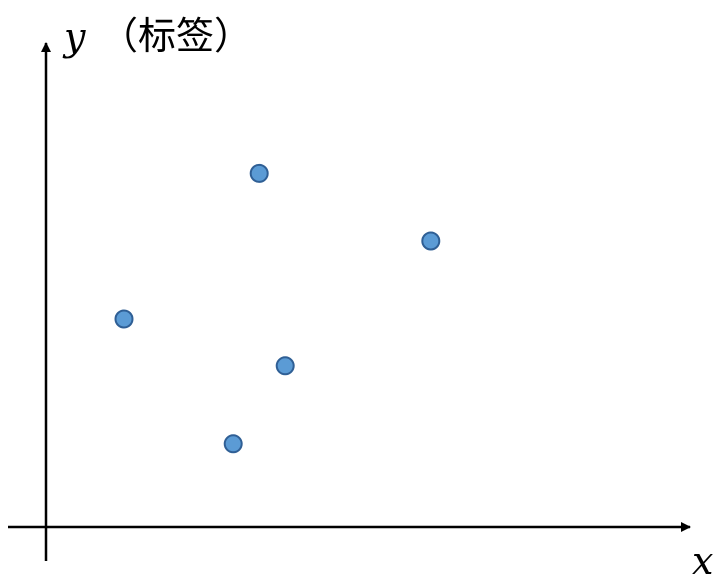 The image size is (721, 580). What do you see at coordinates (702, 559) in the screenshot?
I see `x-axis-label: x` at bounding box center [702, 559].